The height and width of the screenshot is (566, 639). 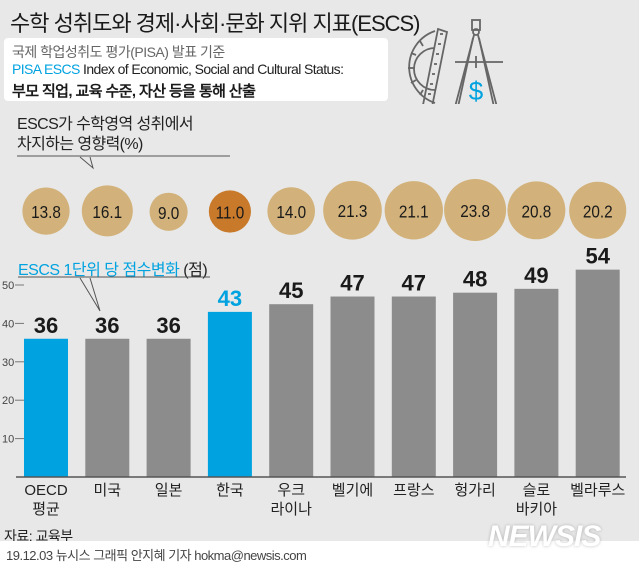 I want to click on x-tick-label: 우크, so click(x=291, y=490).